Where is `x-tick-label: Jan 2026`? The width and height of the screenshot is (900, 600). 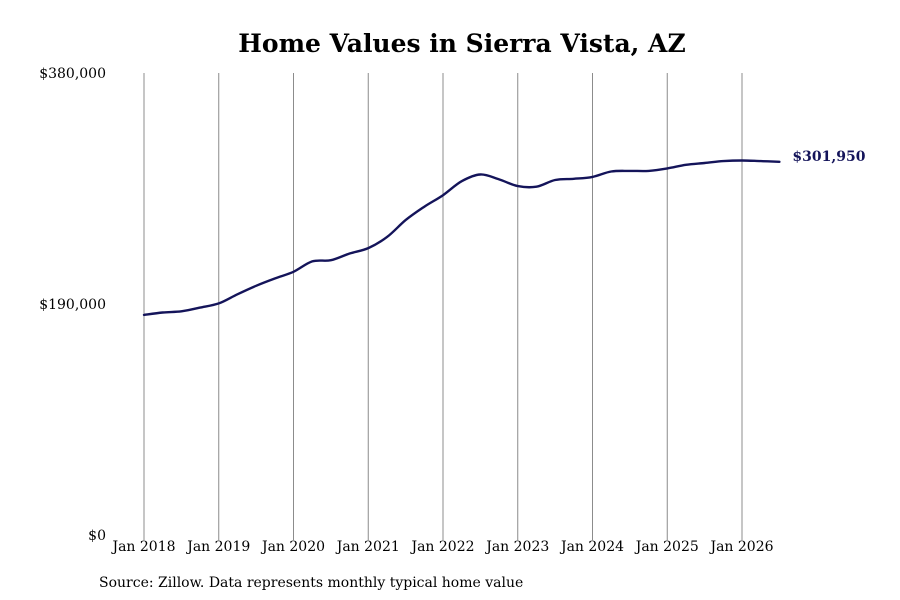 x-tick-label: Jan 2026 is located at coordinates (740, 547).